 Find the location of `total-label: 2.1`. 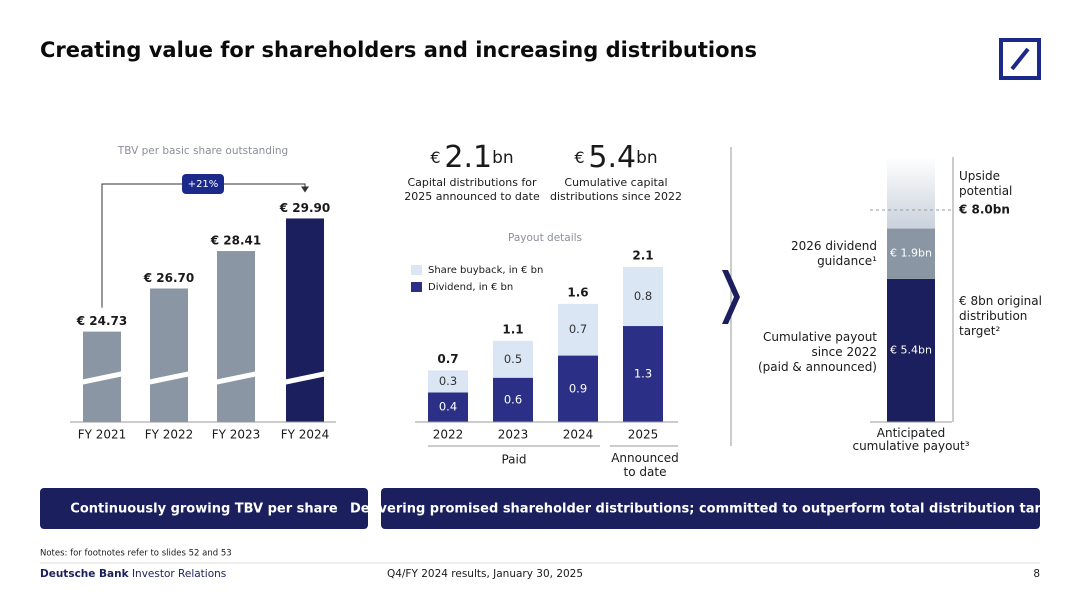

total-label: 2.1 is located at coordinates (642, 255).